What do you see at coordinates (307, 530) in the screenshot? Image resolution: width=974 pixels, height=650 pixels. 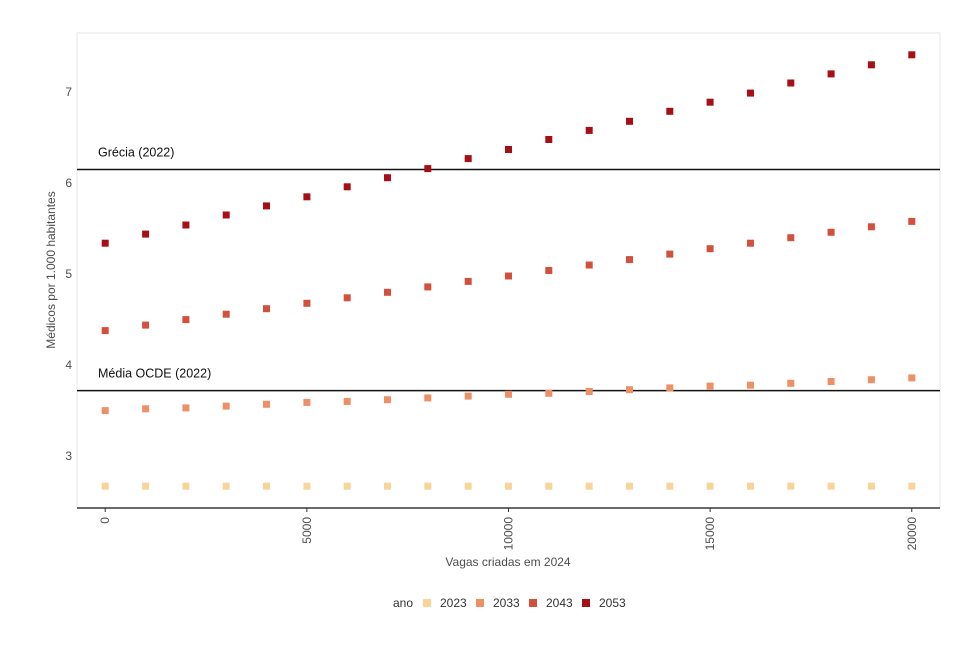 I see `x-tick-label: 5000` at bounding box center [307, 530].